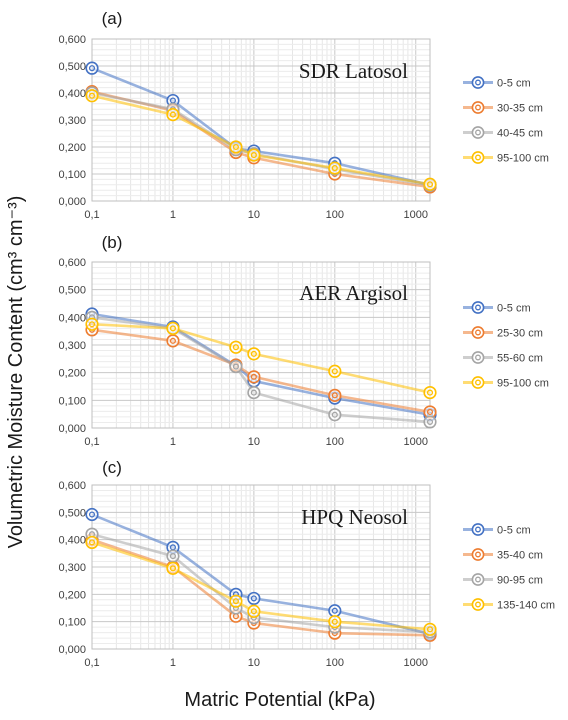  I want to click on y-tick-label: 0,500, so click(72, 67).